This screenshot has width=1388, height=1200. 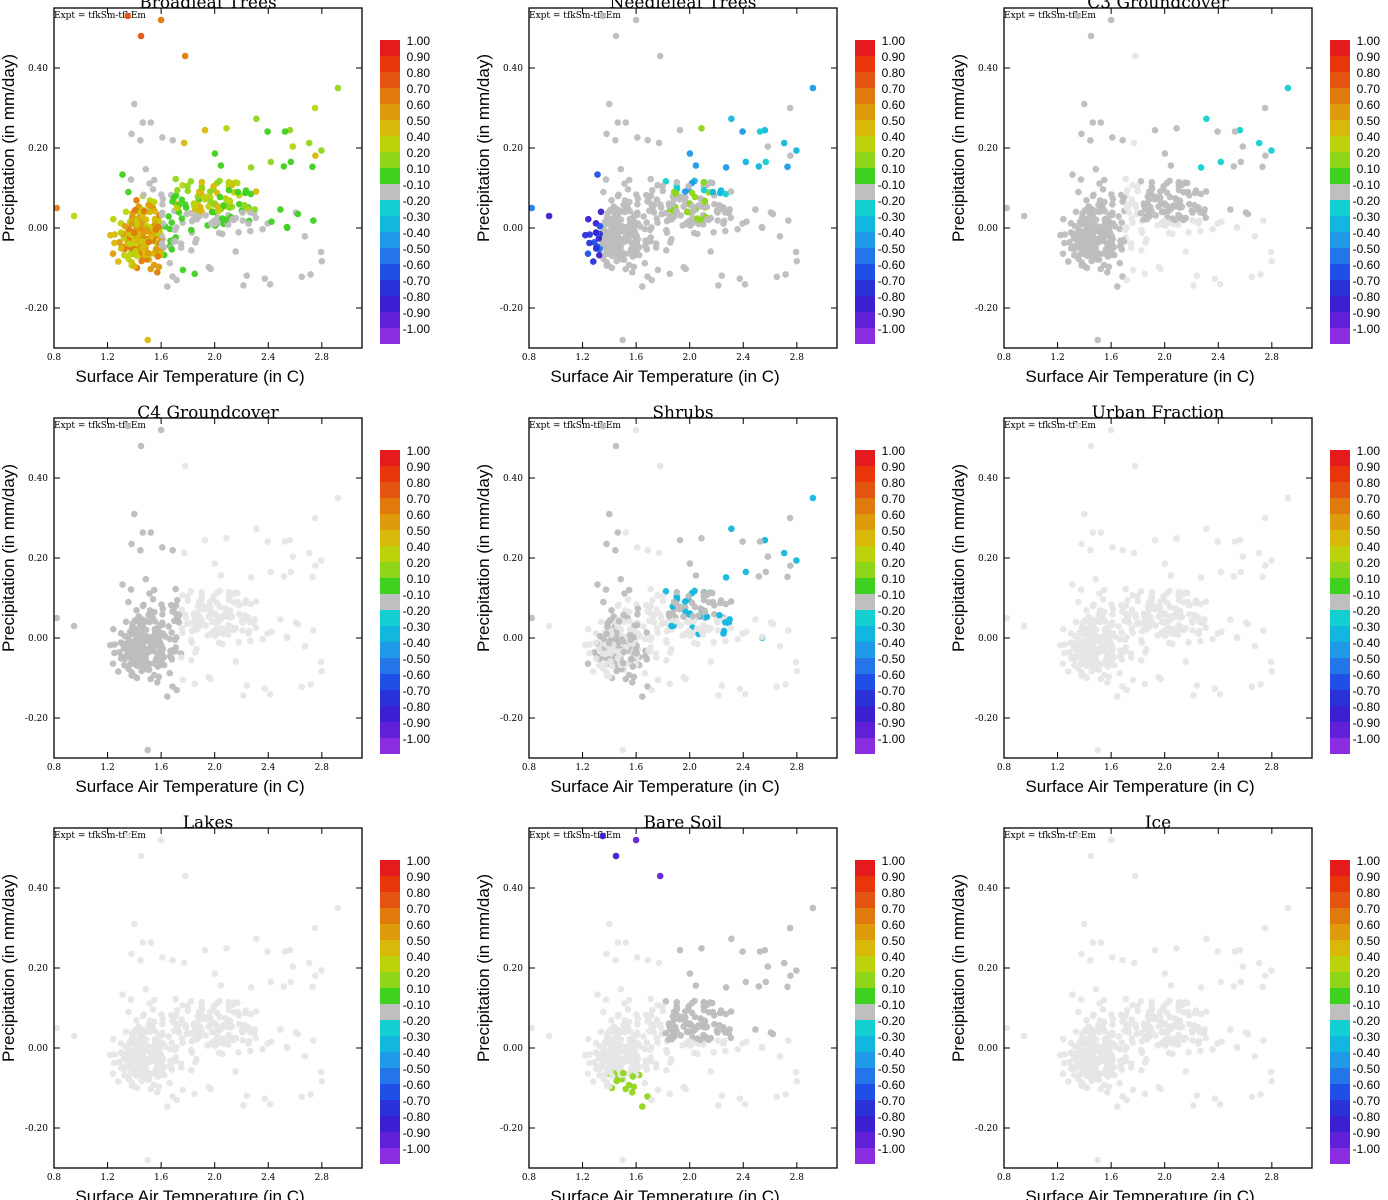 I want to click on scatter-points, so click(x=1147, y=588).